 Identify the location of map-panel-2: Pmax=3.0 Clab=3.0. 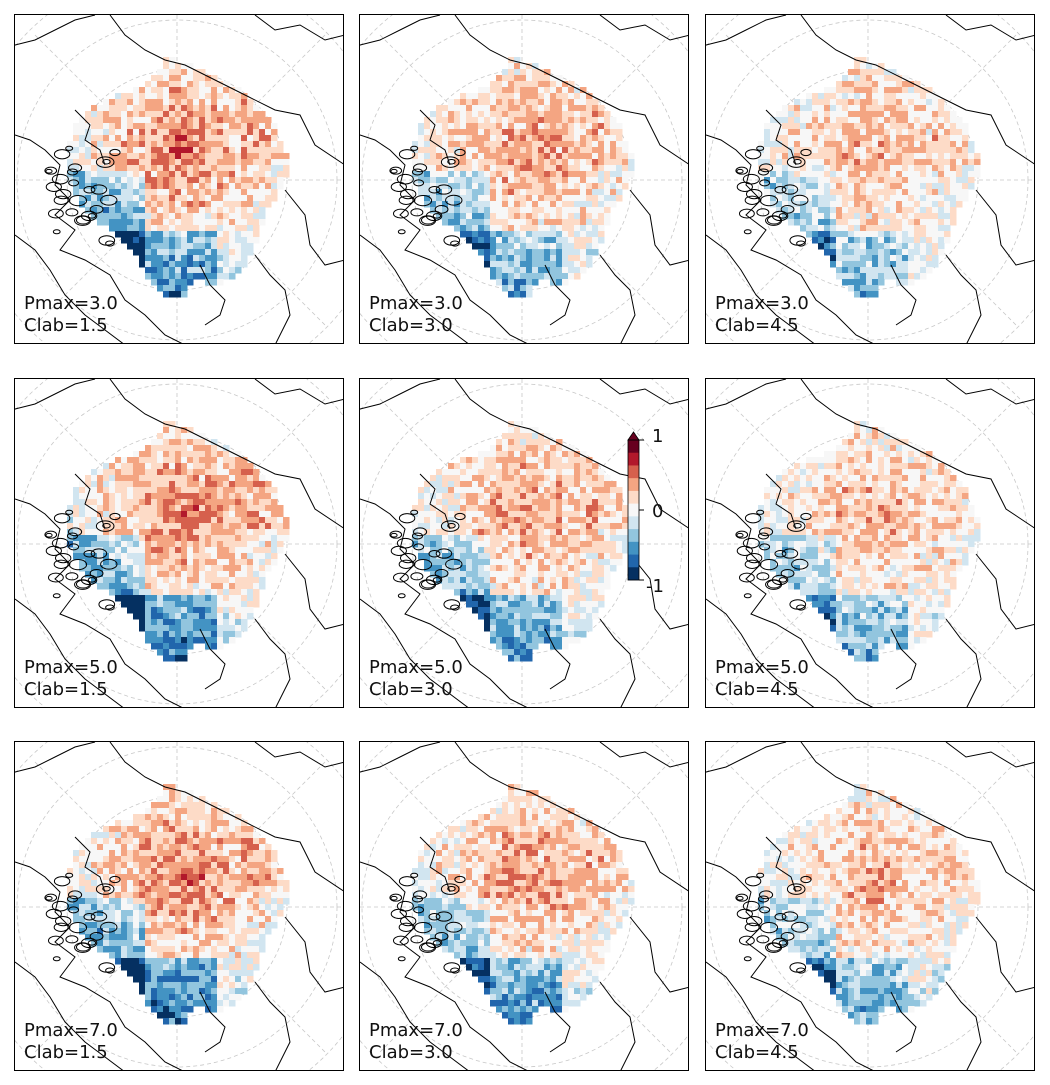
(524, 179).